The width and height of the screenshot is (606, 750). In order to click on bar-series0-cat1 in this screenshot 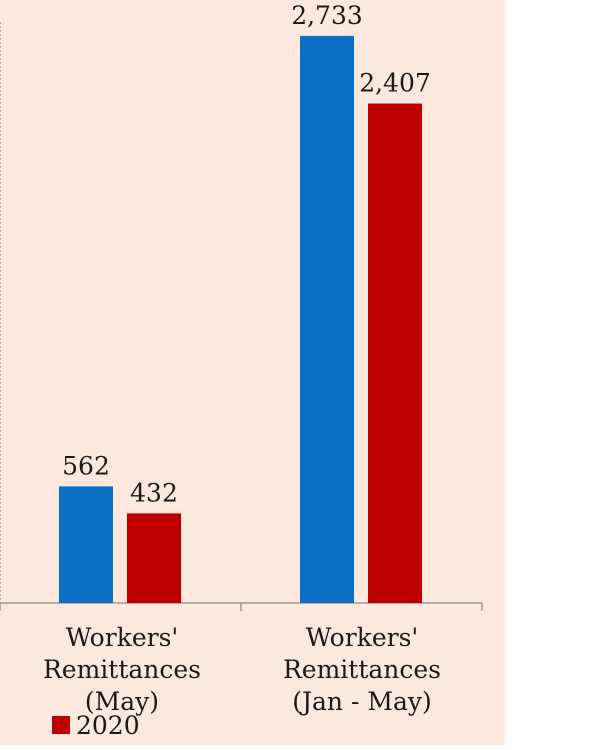, I will do `click(327, 319)`.